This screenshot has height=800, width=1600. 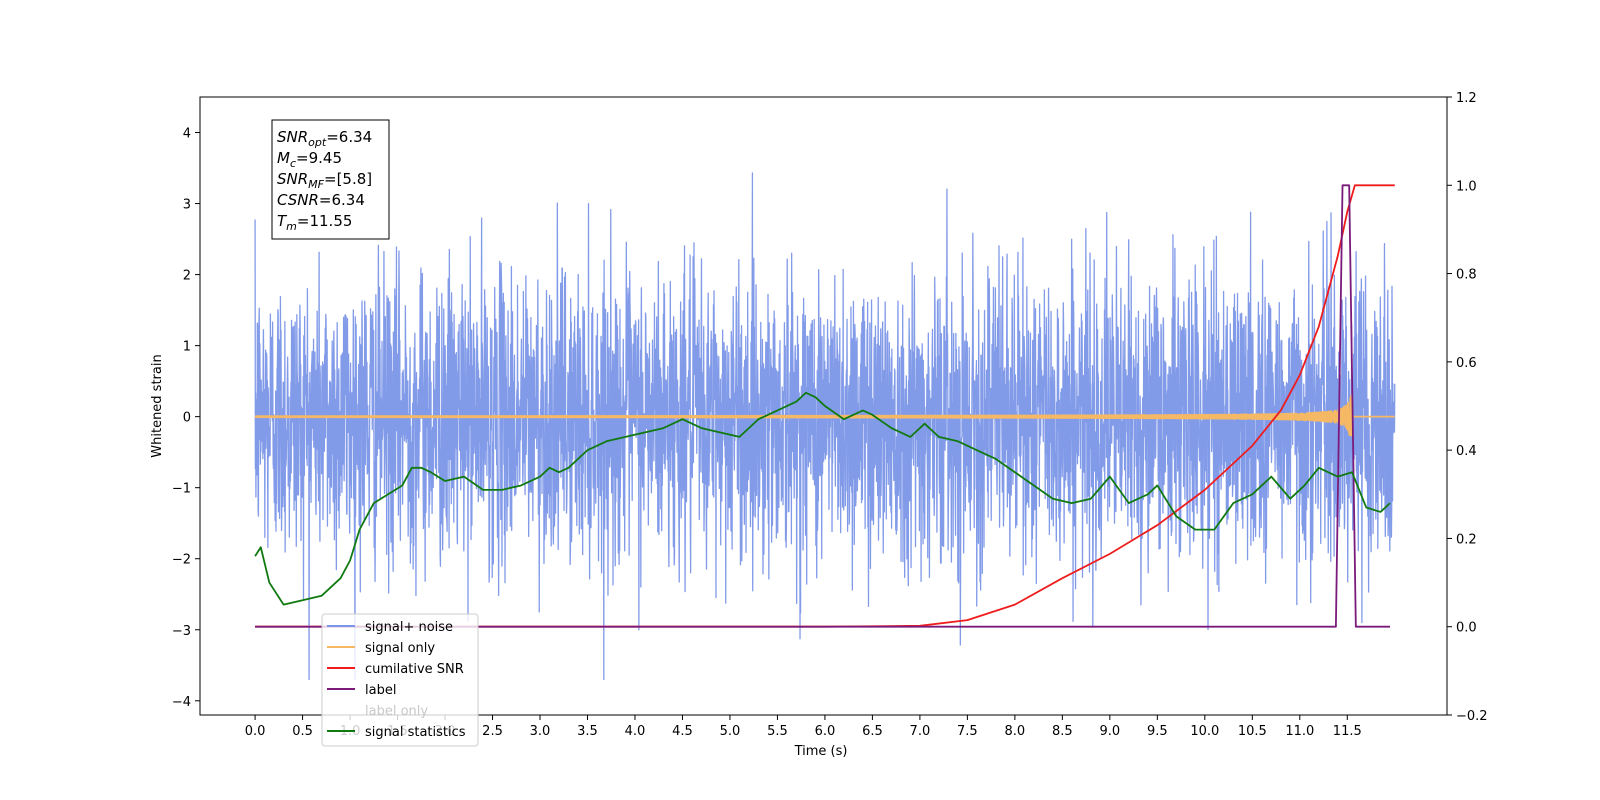 What do you see at coordinates (1204, 731) in the screenshot?
I see `x-tick-label: 10.0` at bounding box center [1204, 731].